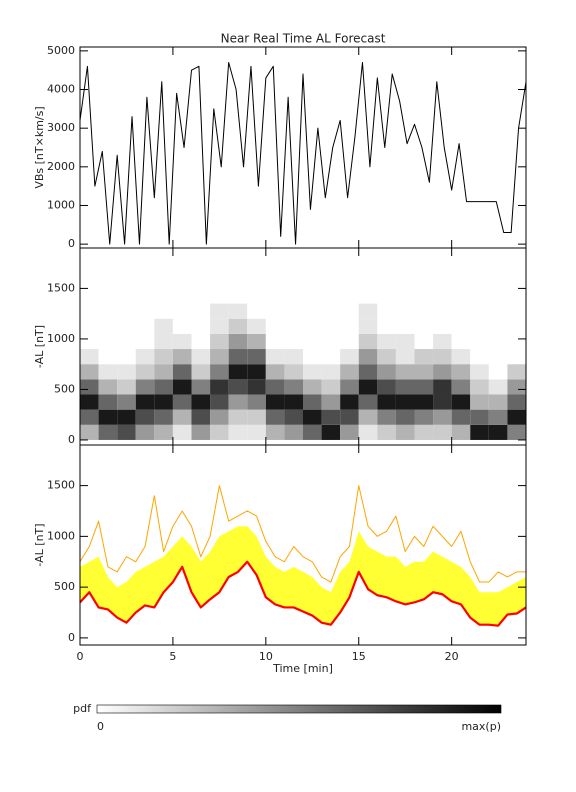 This screenshot has height=792, width=576. I want to click on colorbar-tick-label: 0, so click(100, 726).